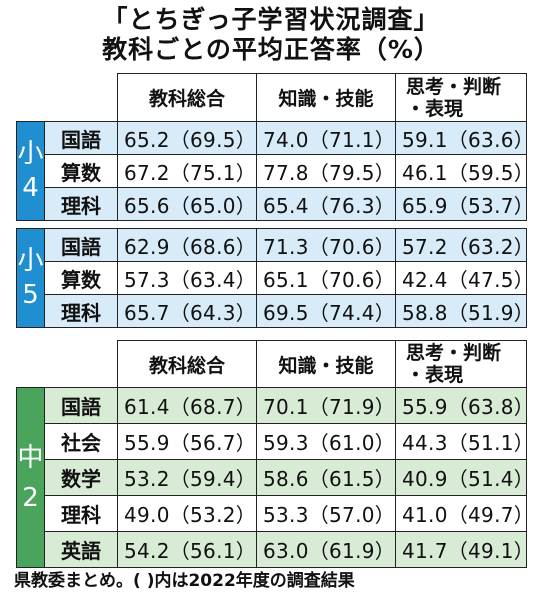  What do you see at coordinates (187, 278) in the screenshot?
I see `score-cell: 57.3（63.4）` at bounding box center [187, 278].